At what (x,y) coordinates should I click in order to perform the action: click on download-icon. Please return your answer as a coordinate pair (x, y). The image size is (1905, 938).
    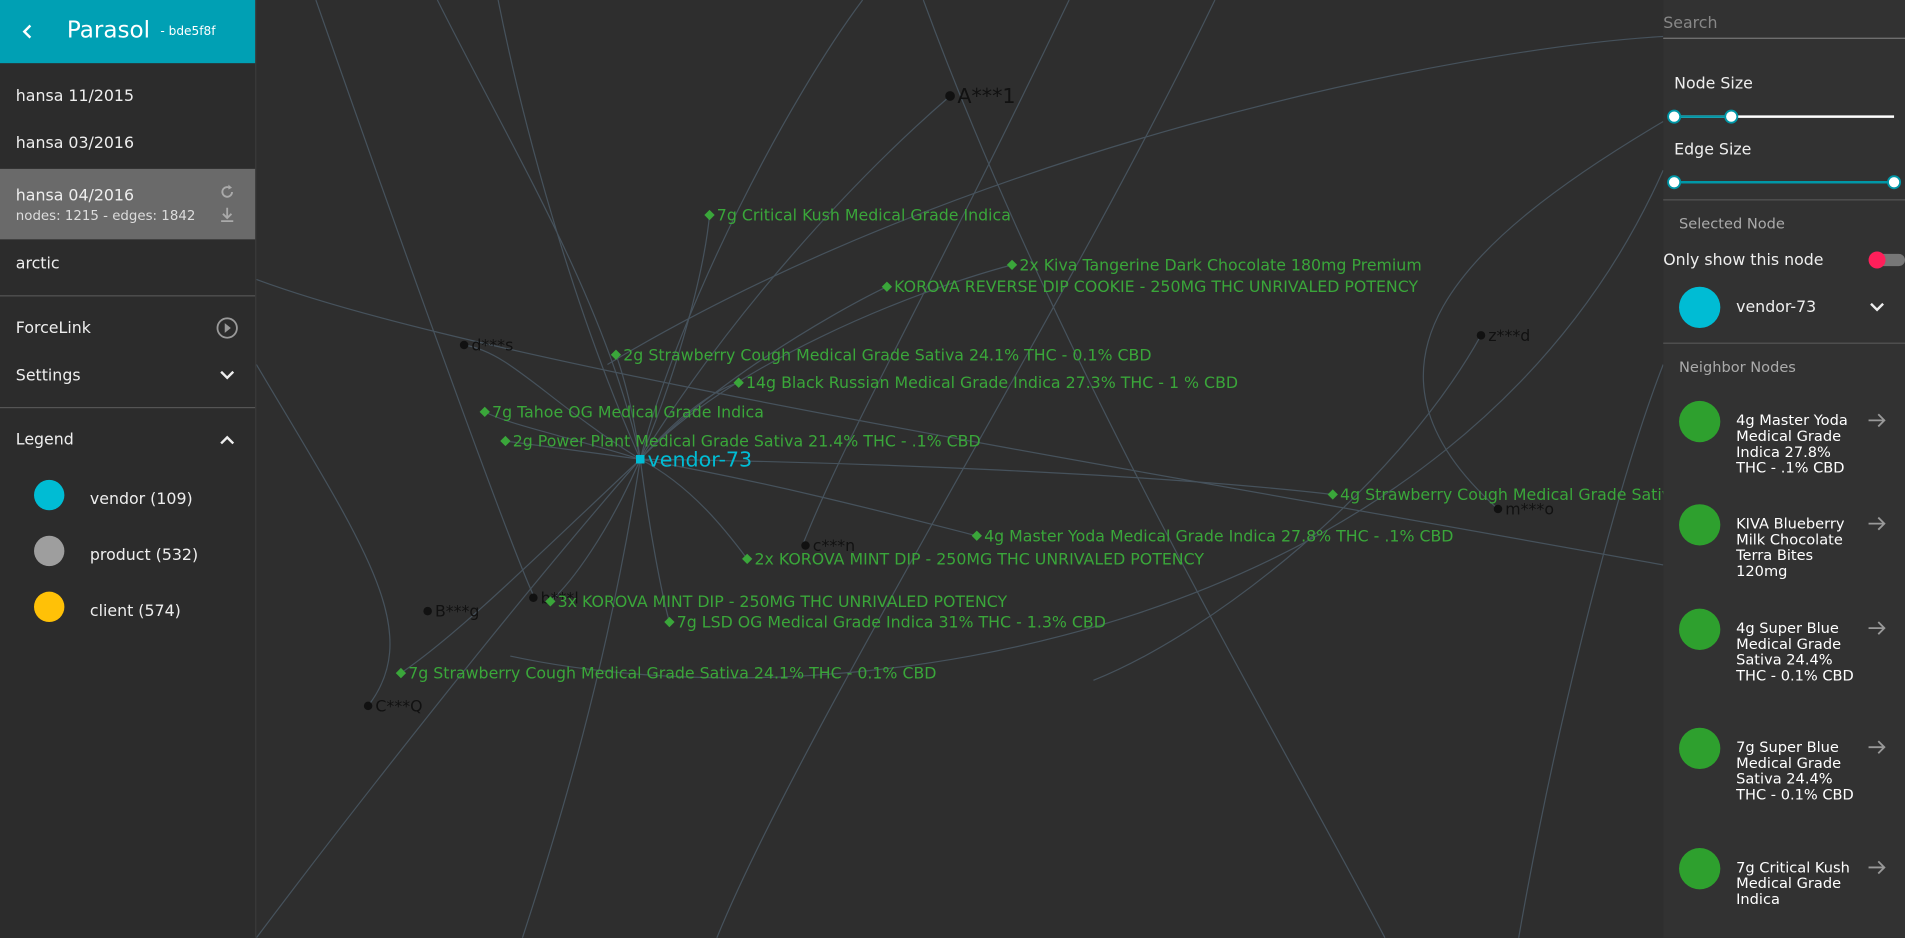
    Looking at the image, I should click on (227, 215).